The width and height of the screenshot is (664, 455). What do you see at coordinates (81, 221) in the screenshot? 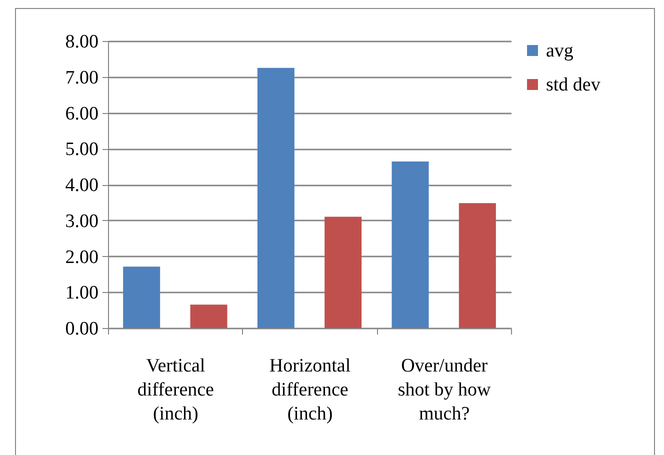
I see `y-tick-label: 3.00` at bounding box center [81, 221].